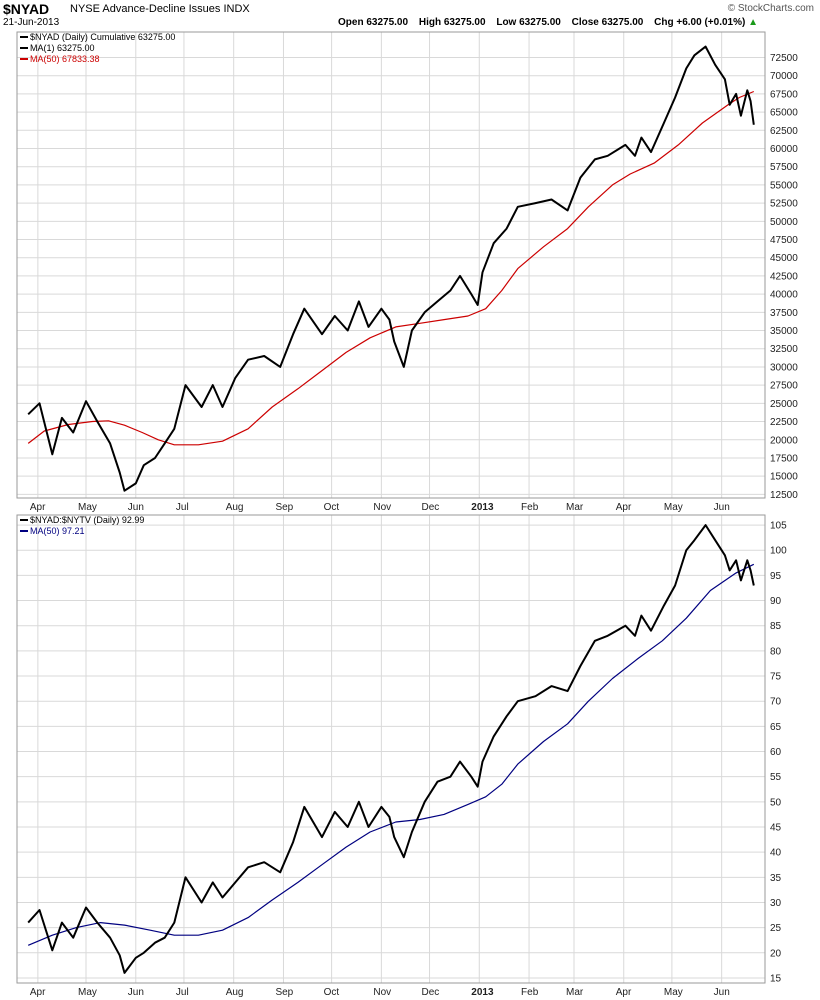  What do you see at coordinates (784, 422) in the screenshot?
I see `y-tick-label: 22500` at bounding box center [784, 422].